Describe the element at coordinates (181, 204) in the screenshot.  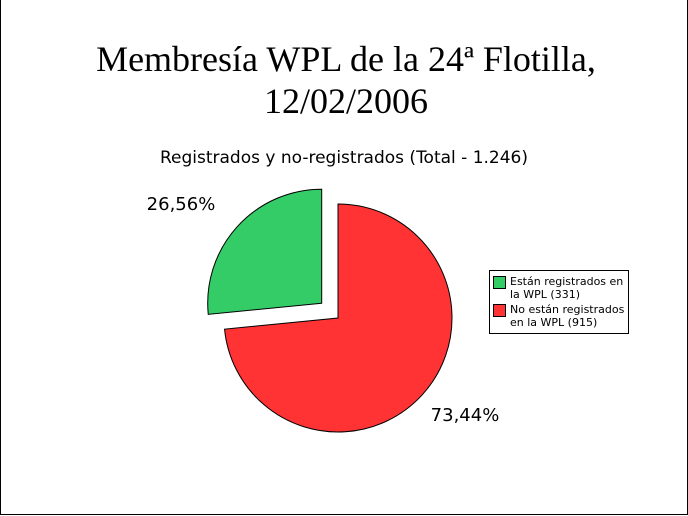
I see `value-label: 26,56%` at that location.